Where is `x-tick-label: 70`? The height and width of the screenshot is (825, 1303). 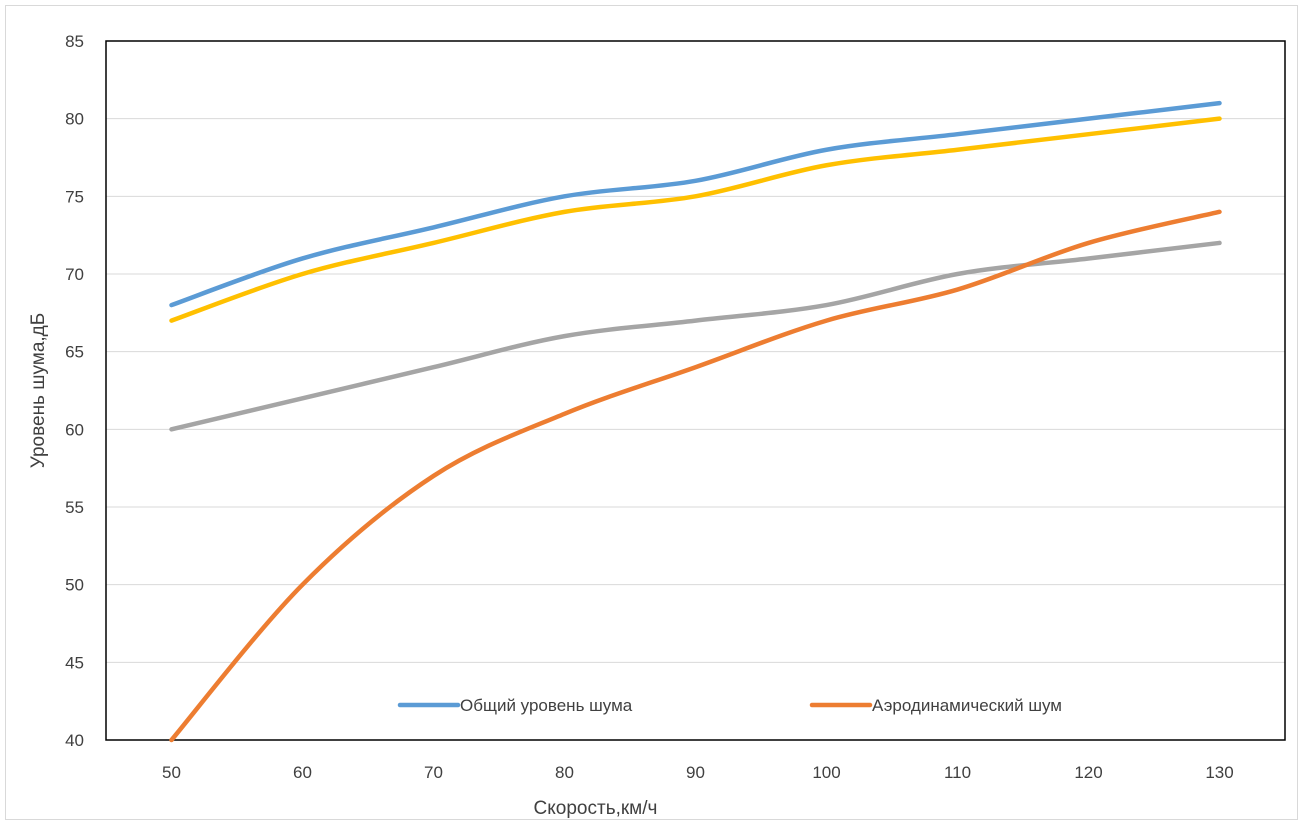 x-tick-label: 70 is located at coordinates (433, 772).